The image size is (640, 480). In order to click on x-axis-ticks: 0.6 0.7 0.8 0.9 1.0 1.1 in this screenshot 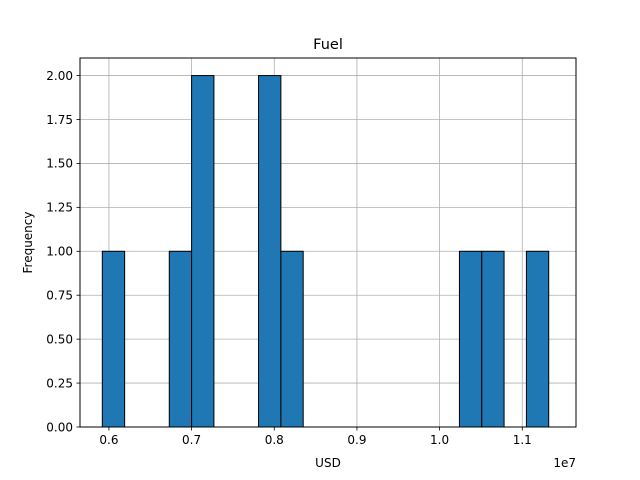, I will do `click(315, 437)`.